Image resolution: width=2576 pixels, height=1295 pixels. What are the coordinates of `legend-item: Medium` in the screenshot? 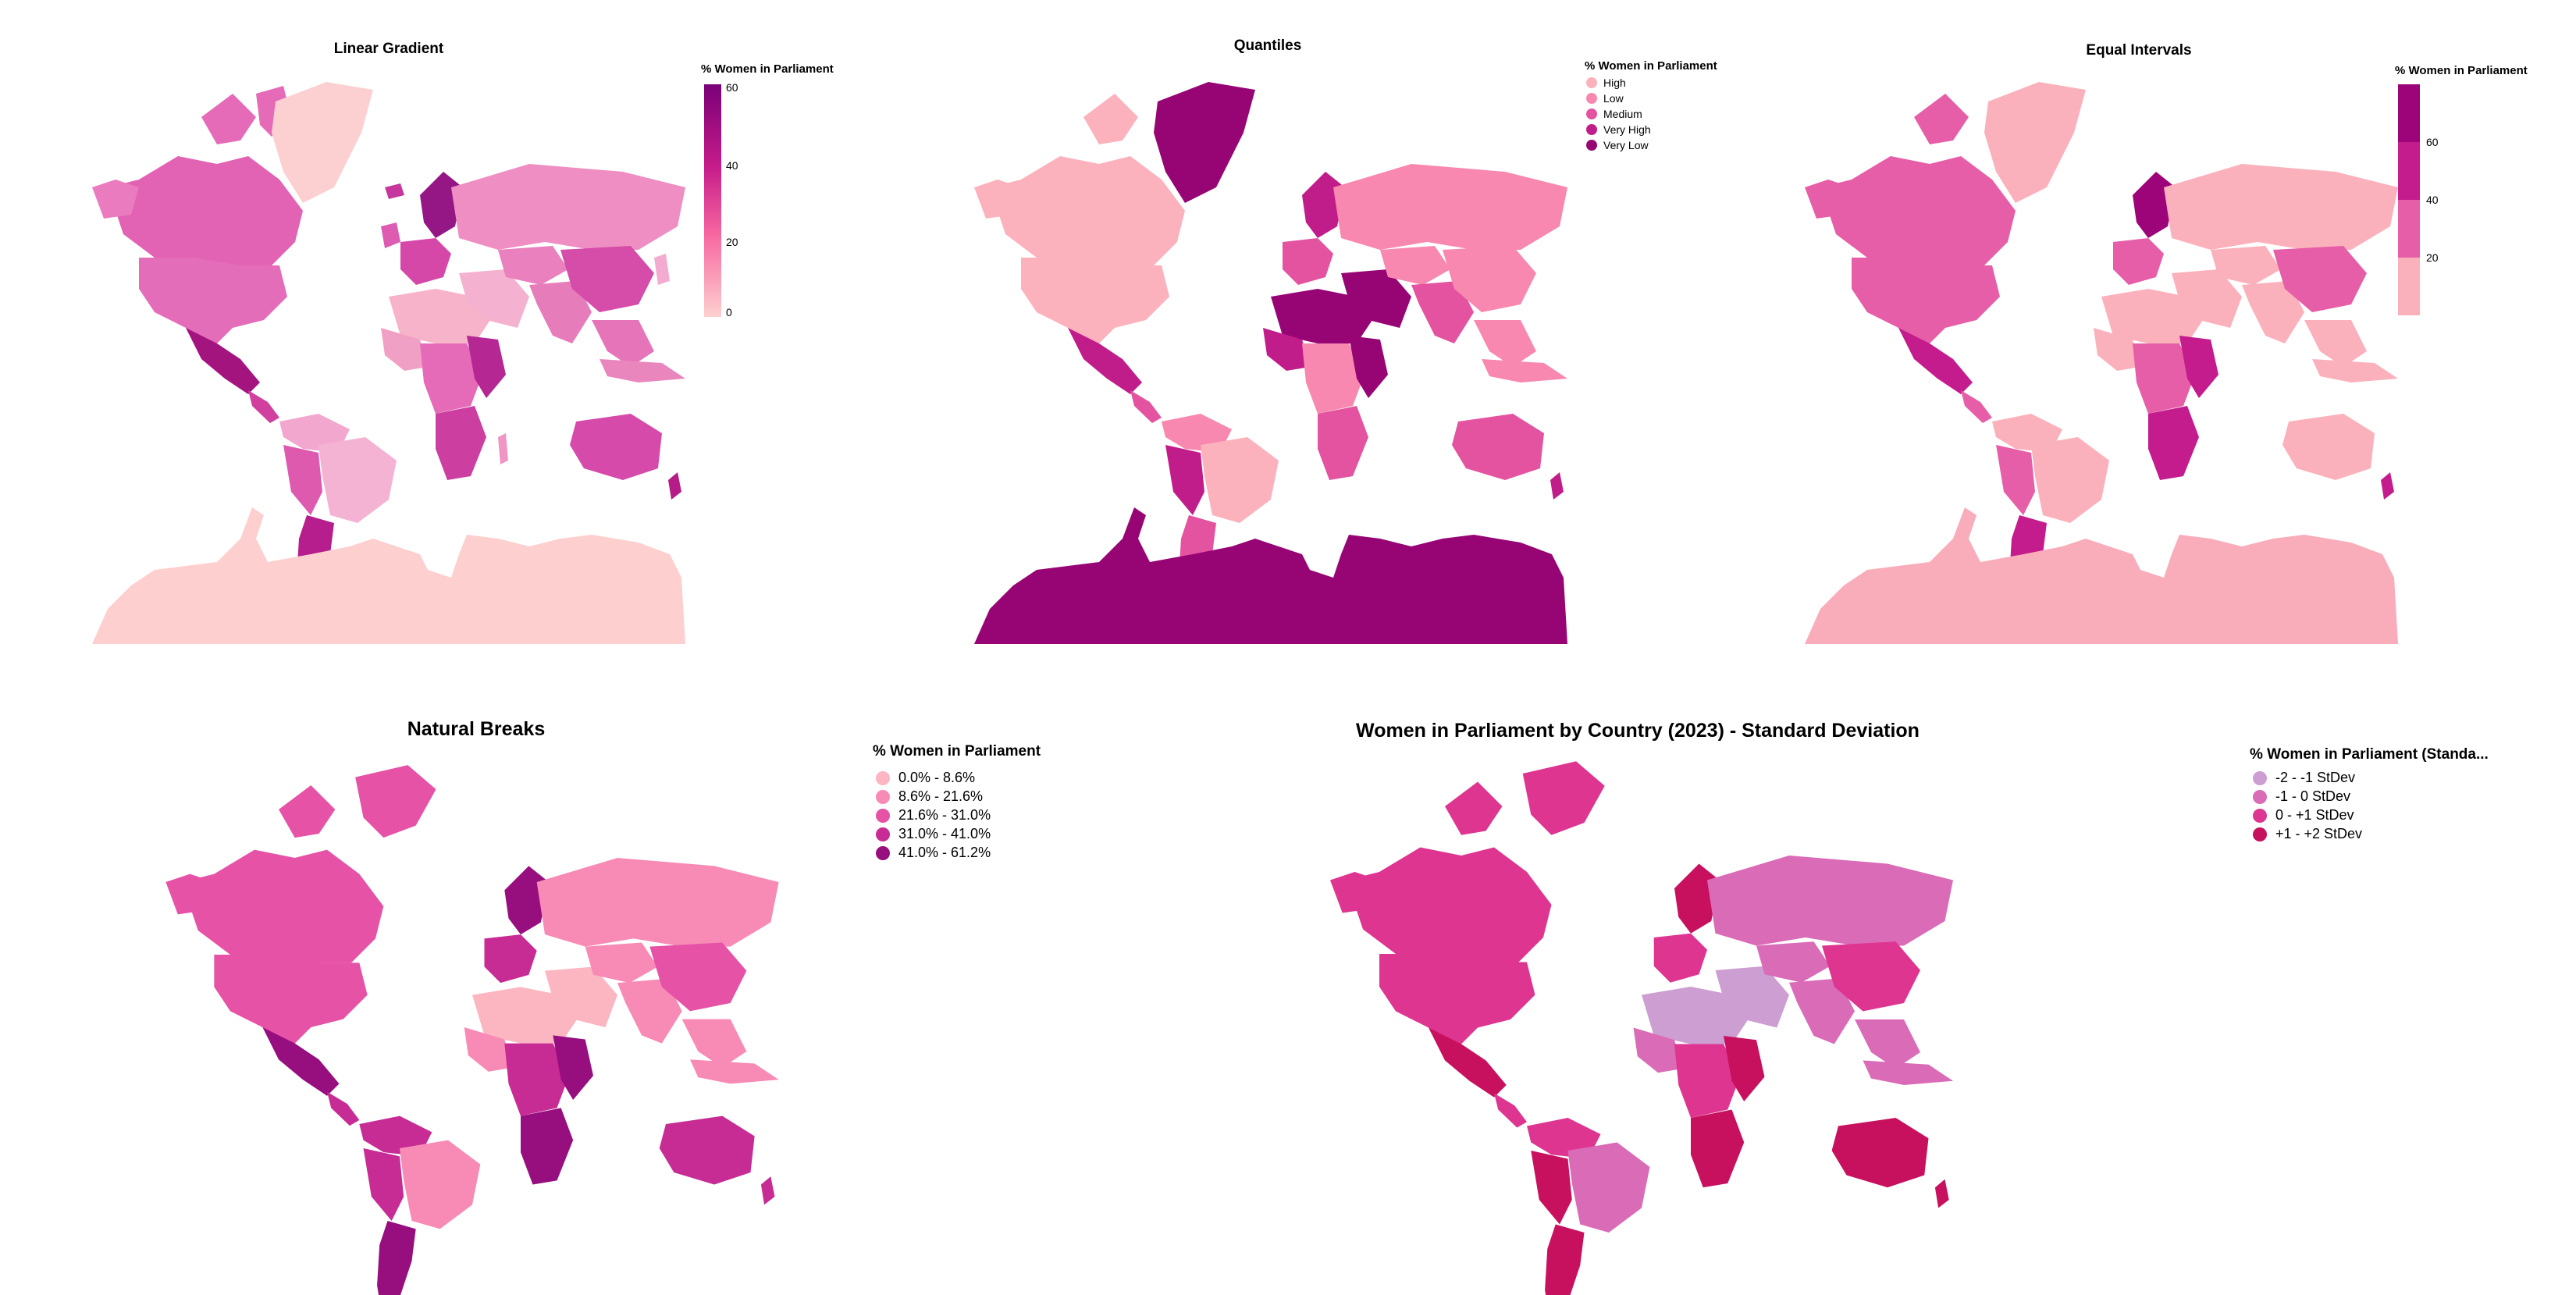 It's located at (1614, 114).